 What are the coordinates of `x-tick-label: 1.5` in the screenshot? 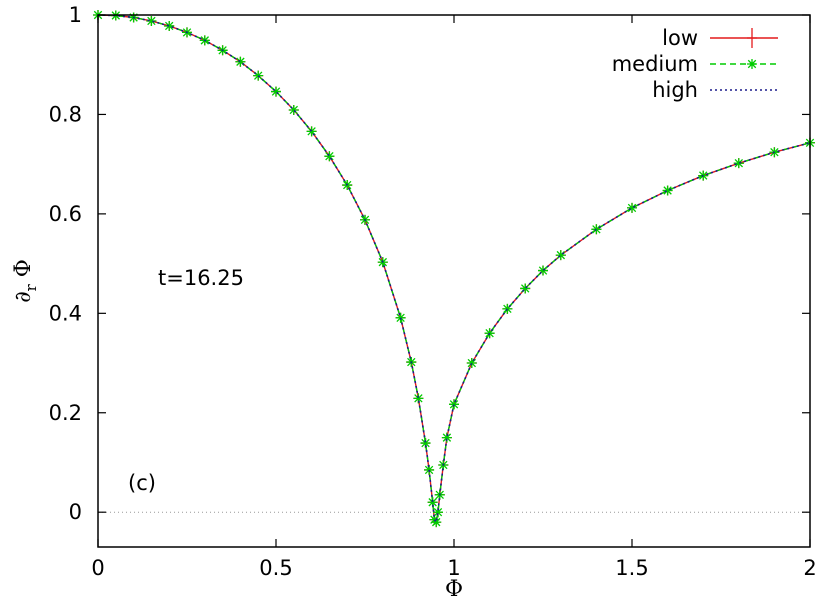 It's located at (631, 568).